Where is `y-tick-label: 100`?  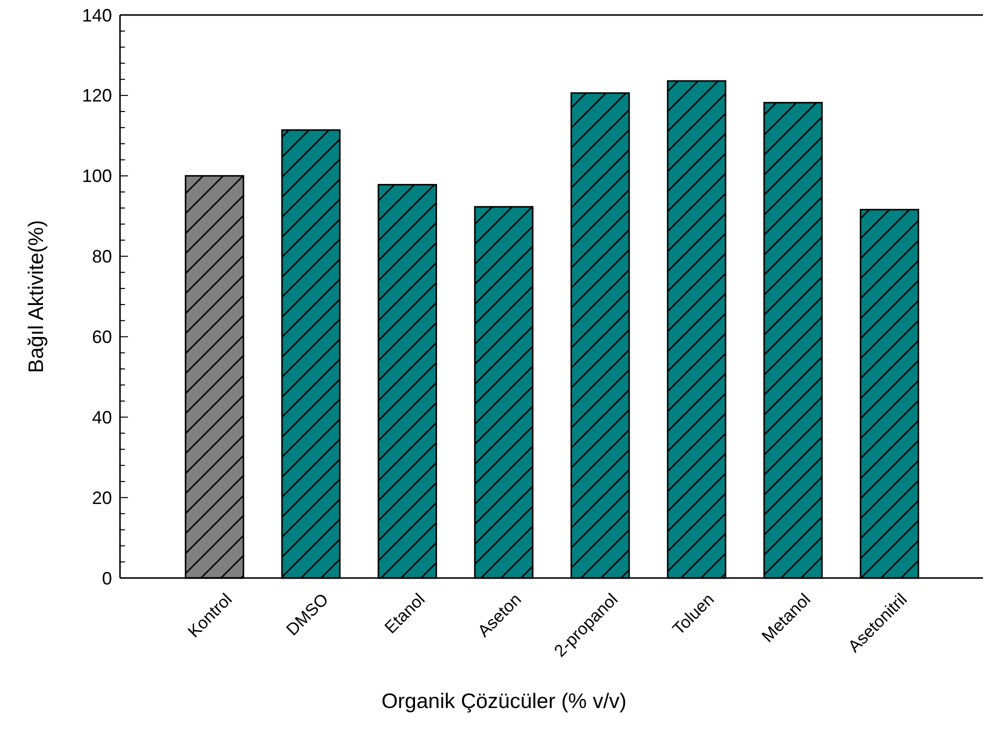
y-tick-label: 100 is located at coordinates (97, 176).